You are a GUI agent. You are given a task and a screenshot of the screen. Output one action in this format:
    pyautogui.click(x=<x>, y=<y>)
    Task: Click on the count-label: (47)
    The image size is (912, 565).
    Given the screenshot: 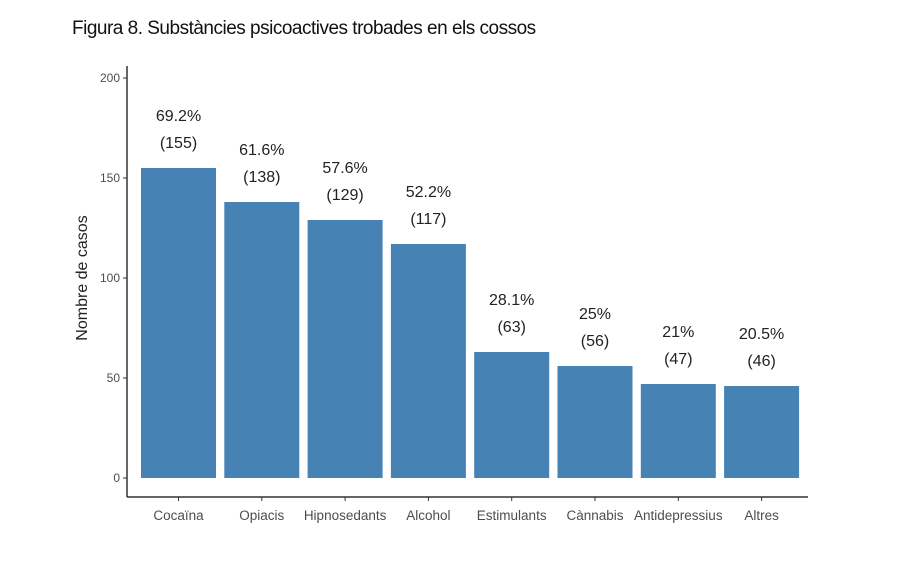 What is the action you would take?
    pyautogui.click(x=678, y=359)
    